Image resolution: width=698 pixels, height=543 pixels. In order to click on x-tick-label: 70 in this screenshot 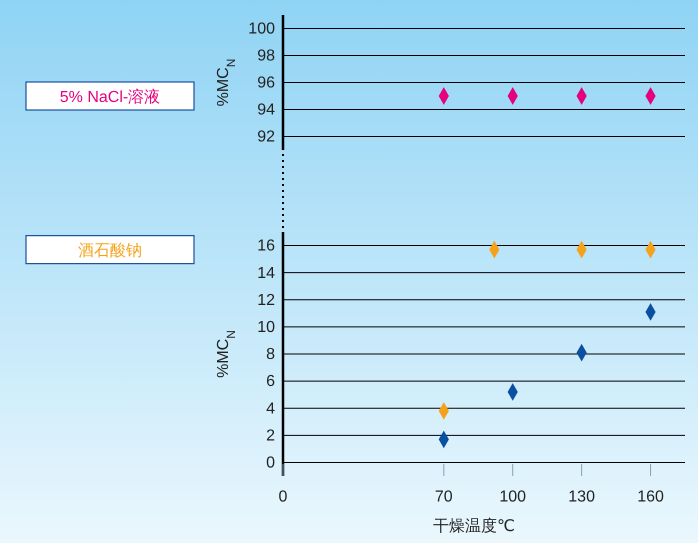, I will do `click(443, 497)`.